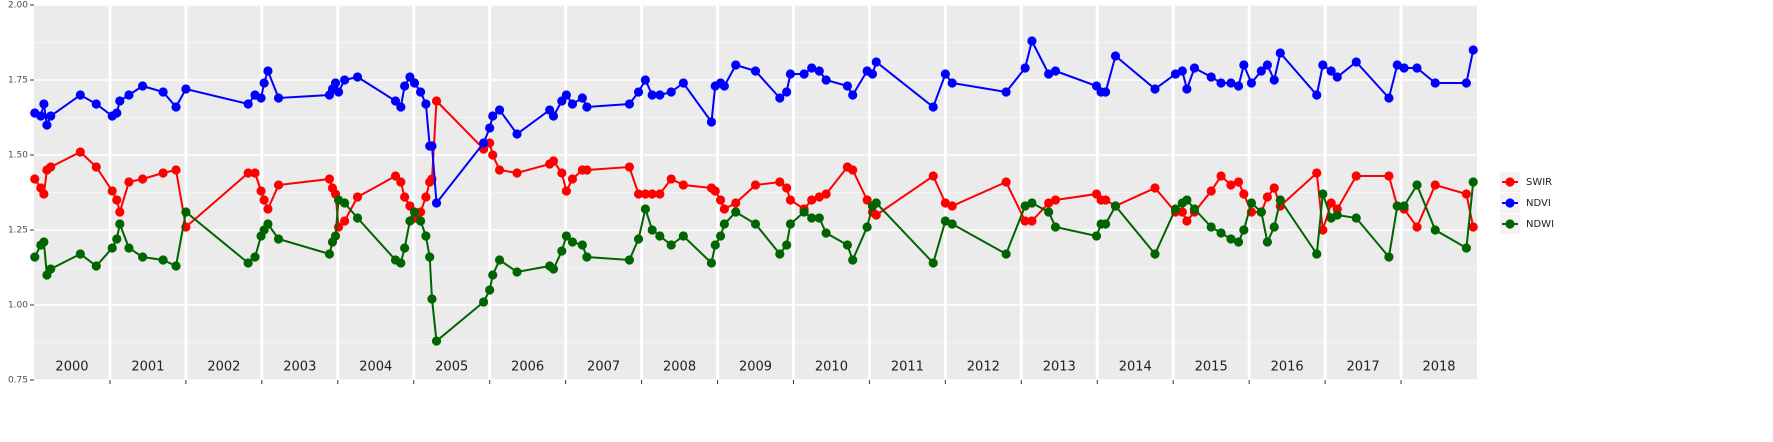  Describe the element at coordinates (831, 367) in the screenshot. I see `x-tick-label: 2010` at that location.